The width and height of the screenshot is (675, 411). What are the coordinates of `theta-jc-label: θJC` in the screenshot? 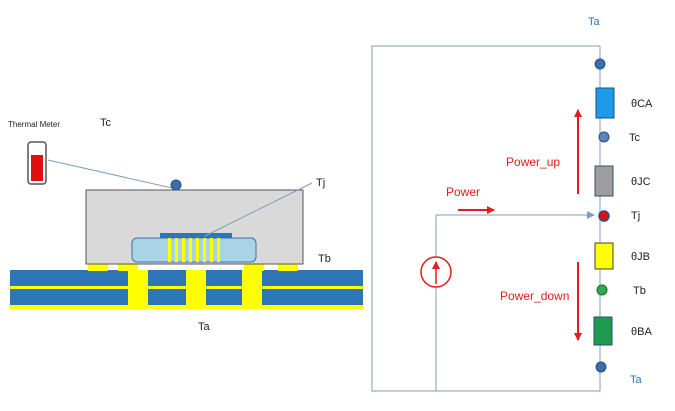 It's located at (641, 182).